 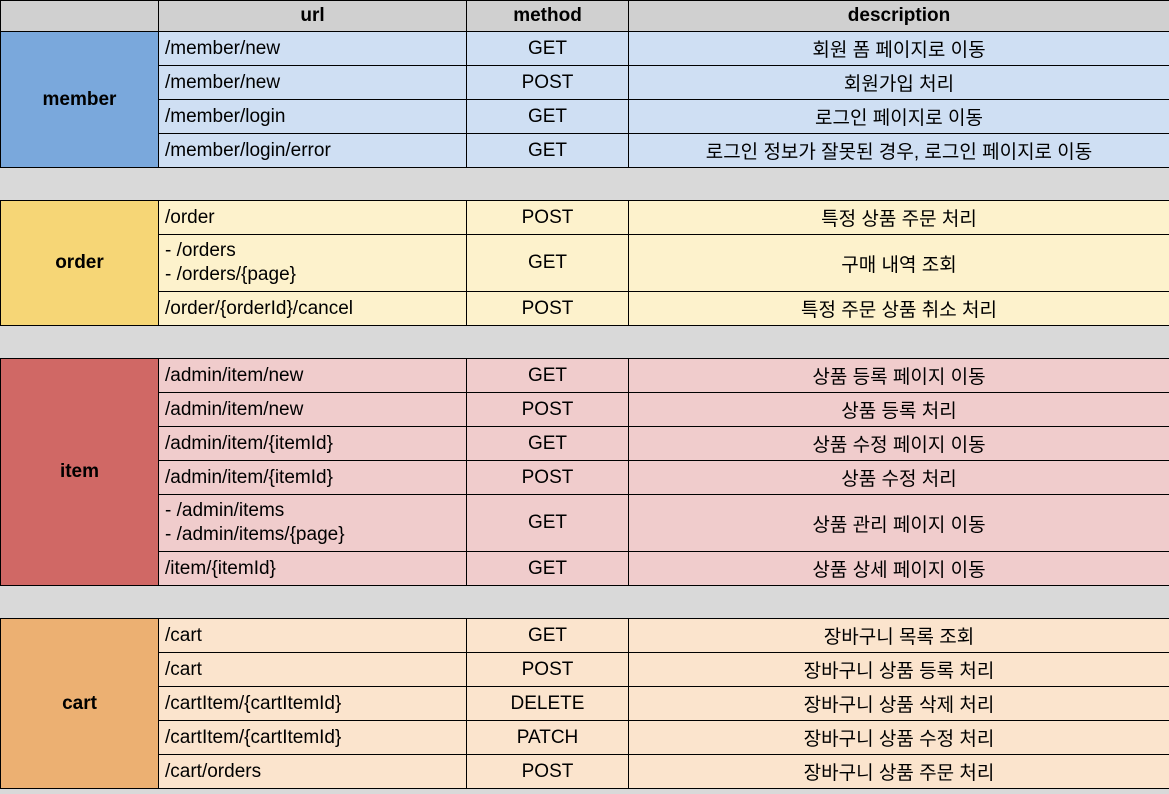 I want to click on table-row: /cart/orders POST 장바구니 상품 주문 처리, so click(x=585, y=771).